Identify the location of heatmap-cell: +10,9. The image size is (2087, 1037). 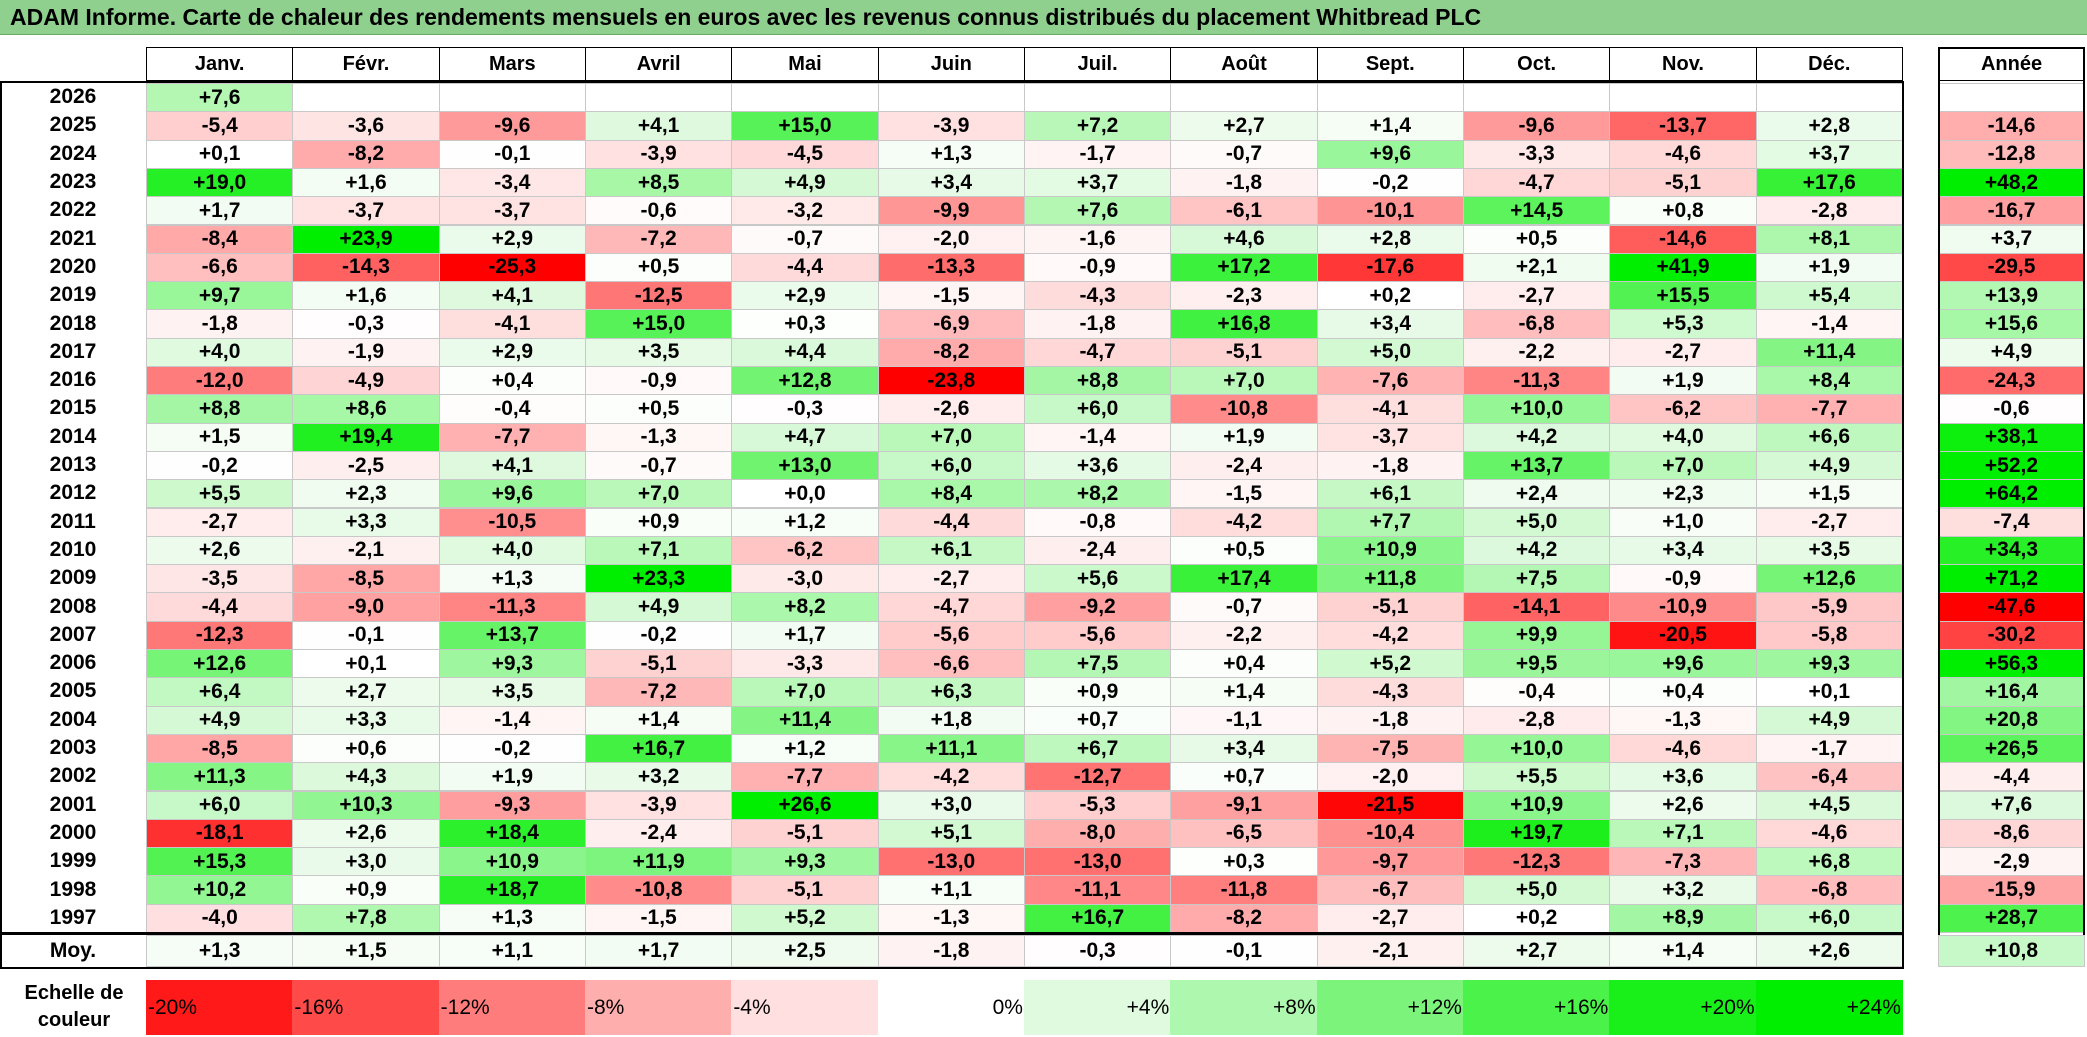
(1536, 805).